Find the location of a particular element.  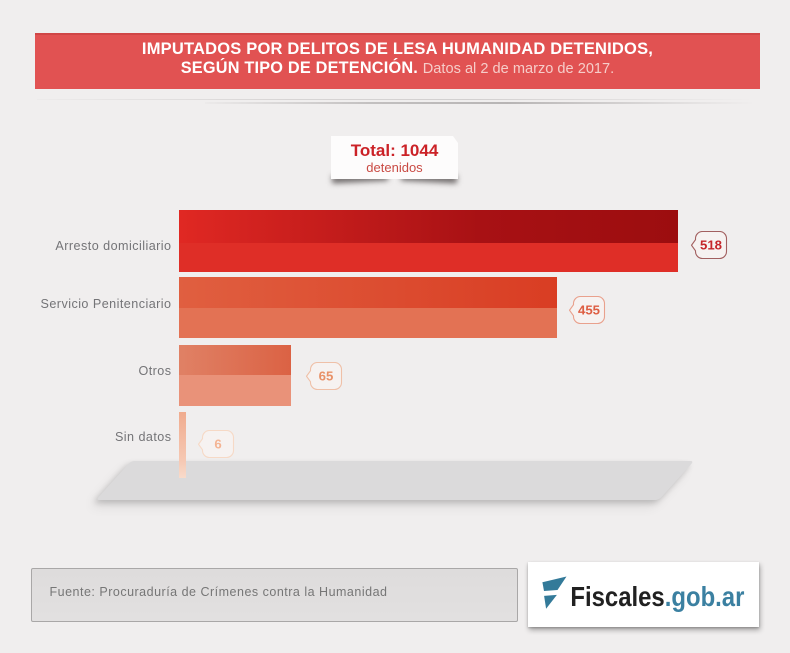

svg-text: 518 is located at coordinates (710, 244).